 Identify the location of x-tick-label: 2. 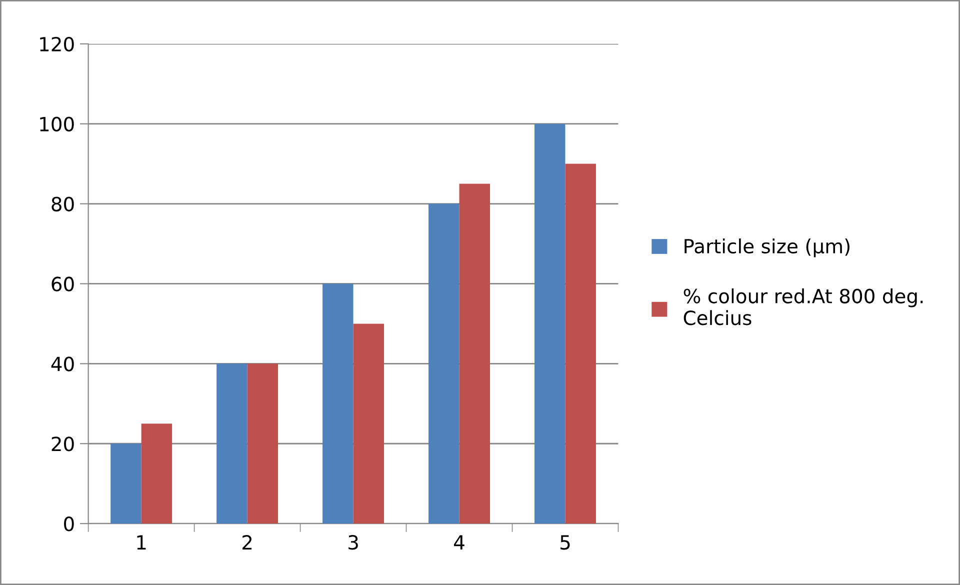
(247, 542).